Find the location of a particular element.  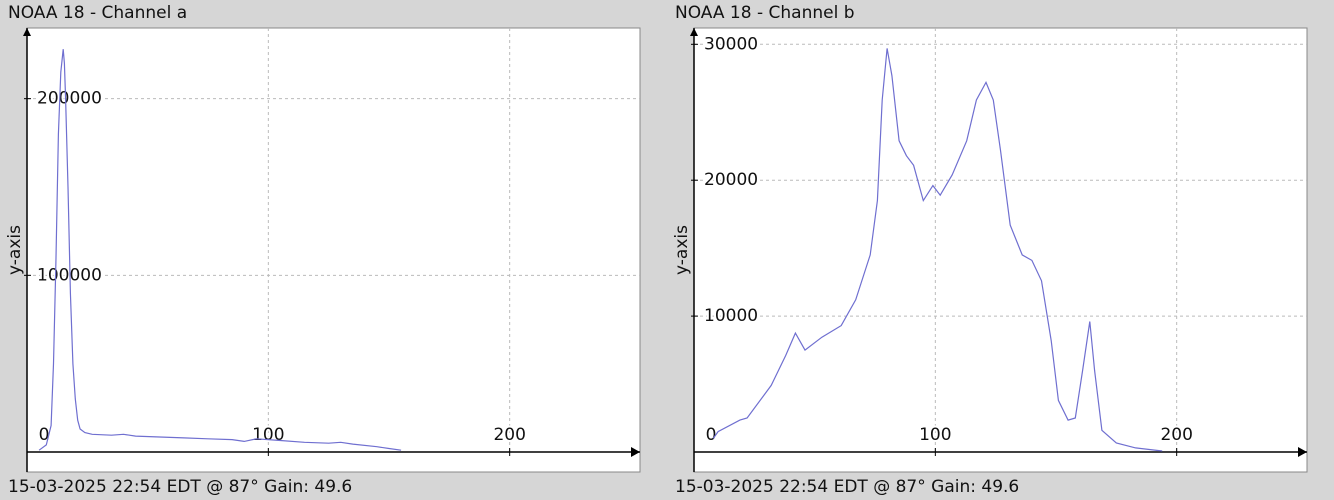

chart-title: NOAA 18 - Channel a is located at coordinates (97, 13).